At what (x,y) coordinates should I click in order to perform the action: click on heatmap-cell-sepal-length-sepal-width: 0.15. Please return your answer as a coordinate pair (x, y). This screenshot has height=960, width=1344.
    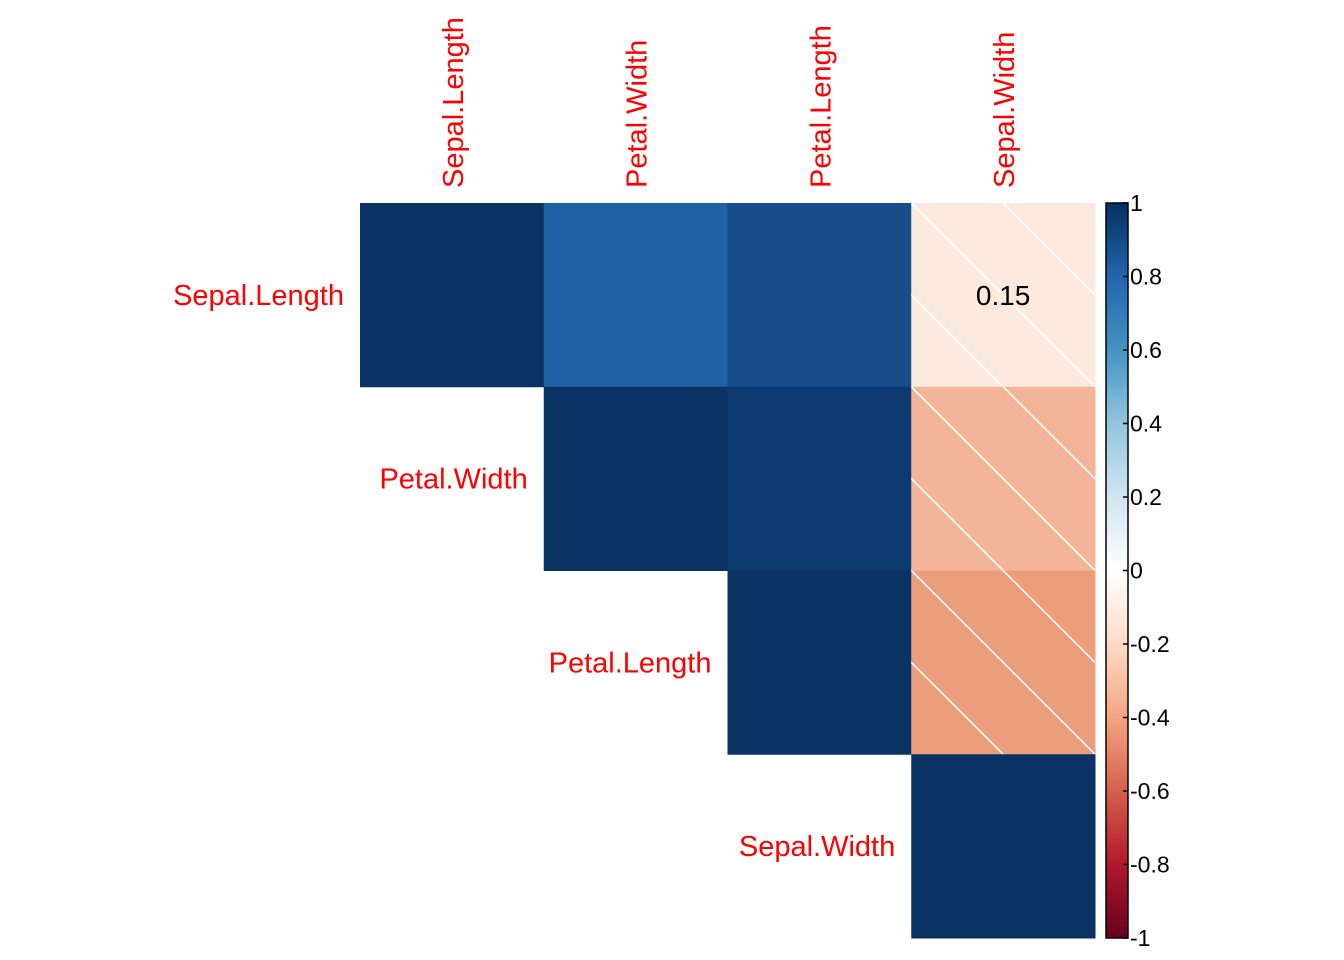
    Looking at the image, I should click on (1003, 295).